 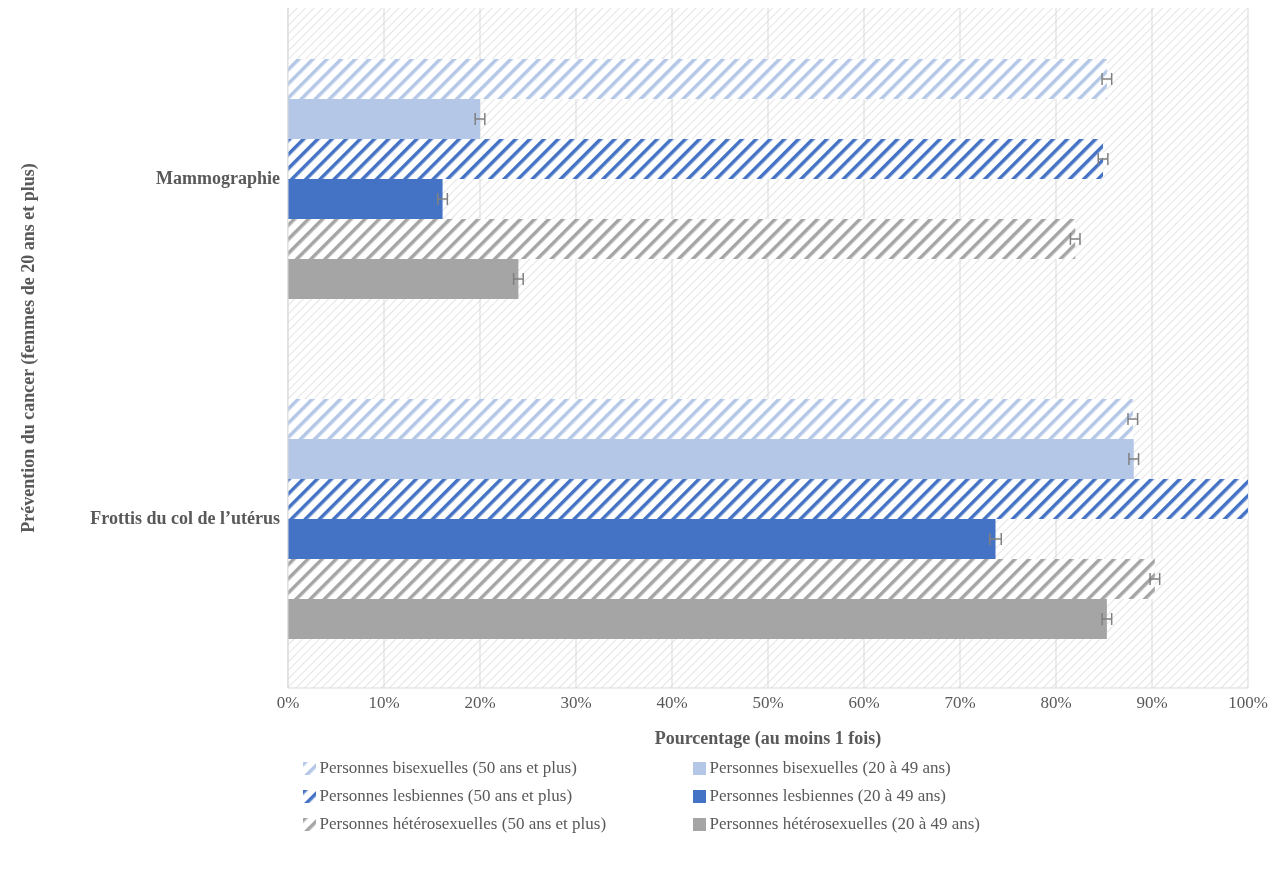 I want to click on x-tick-label: 10%, so click(x=384, y=703).